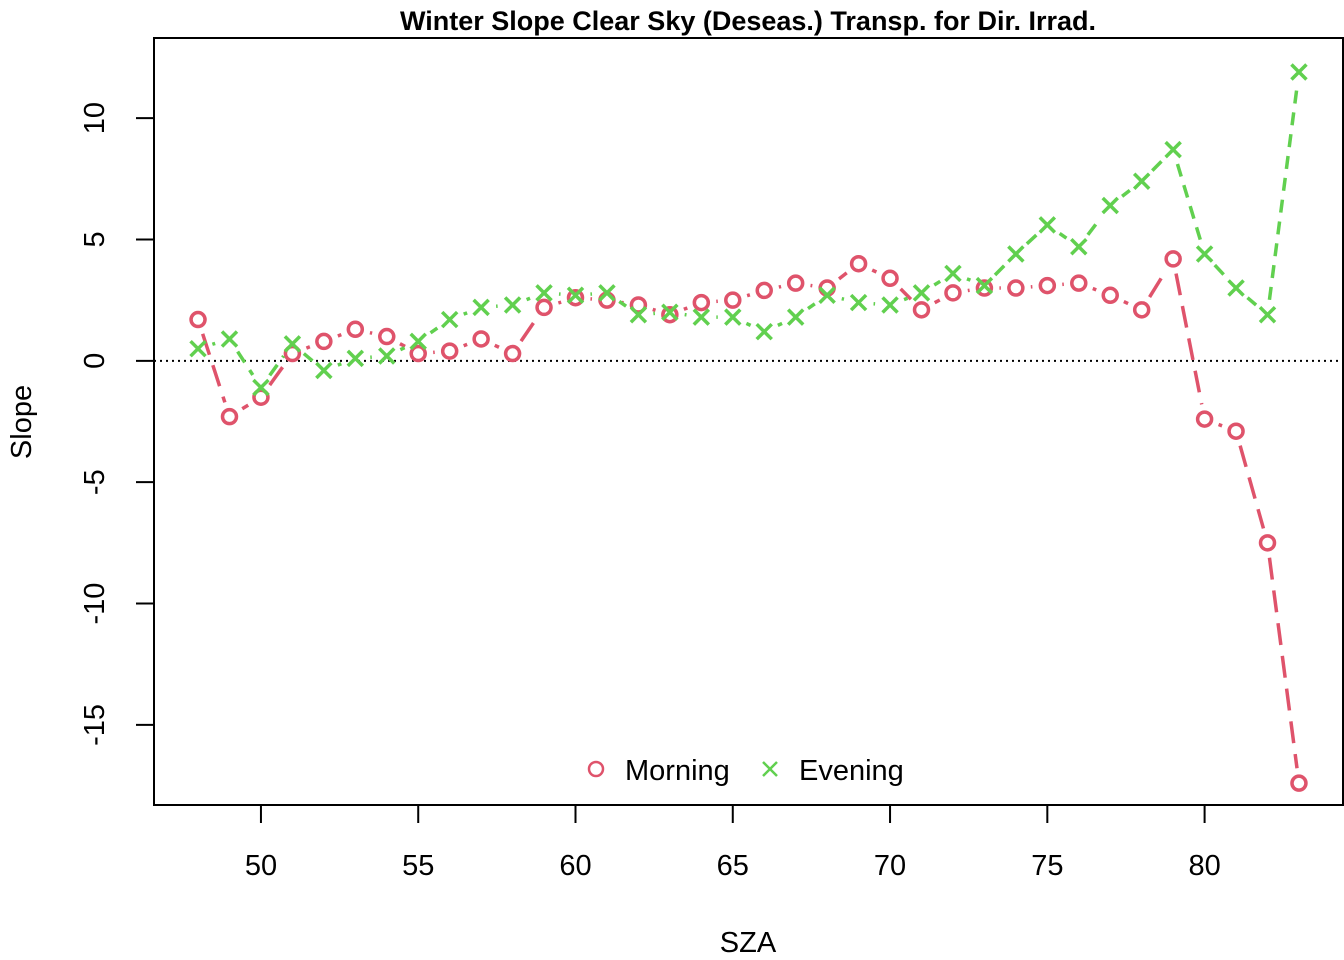 The height and width of the screenshot is (960, 1344). Describe the element at coordinates (851, 771) in the screenshot. I see `legend-label: Evening` at that location.